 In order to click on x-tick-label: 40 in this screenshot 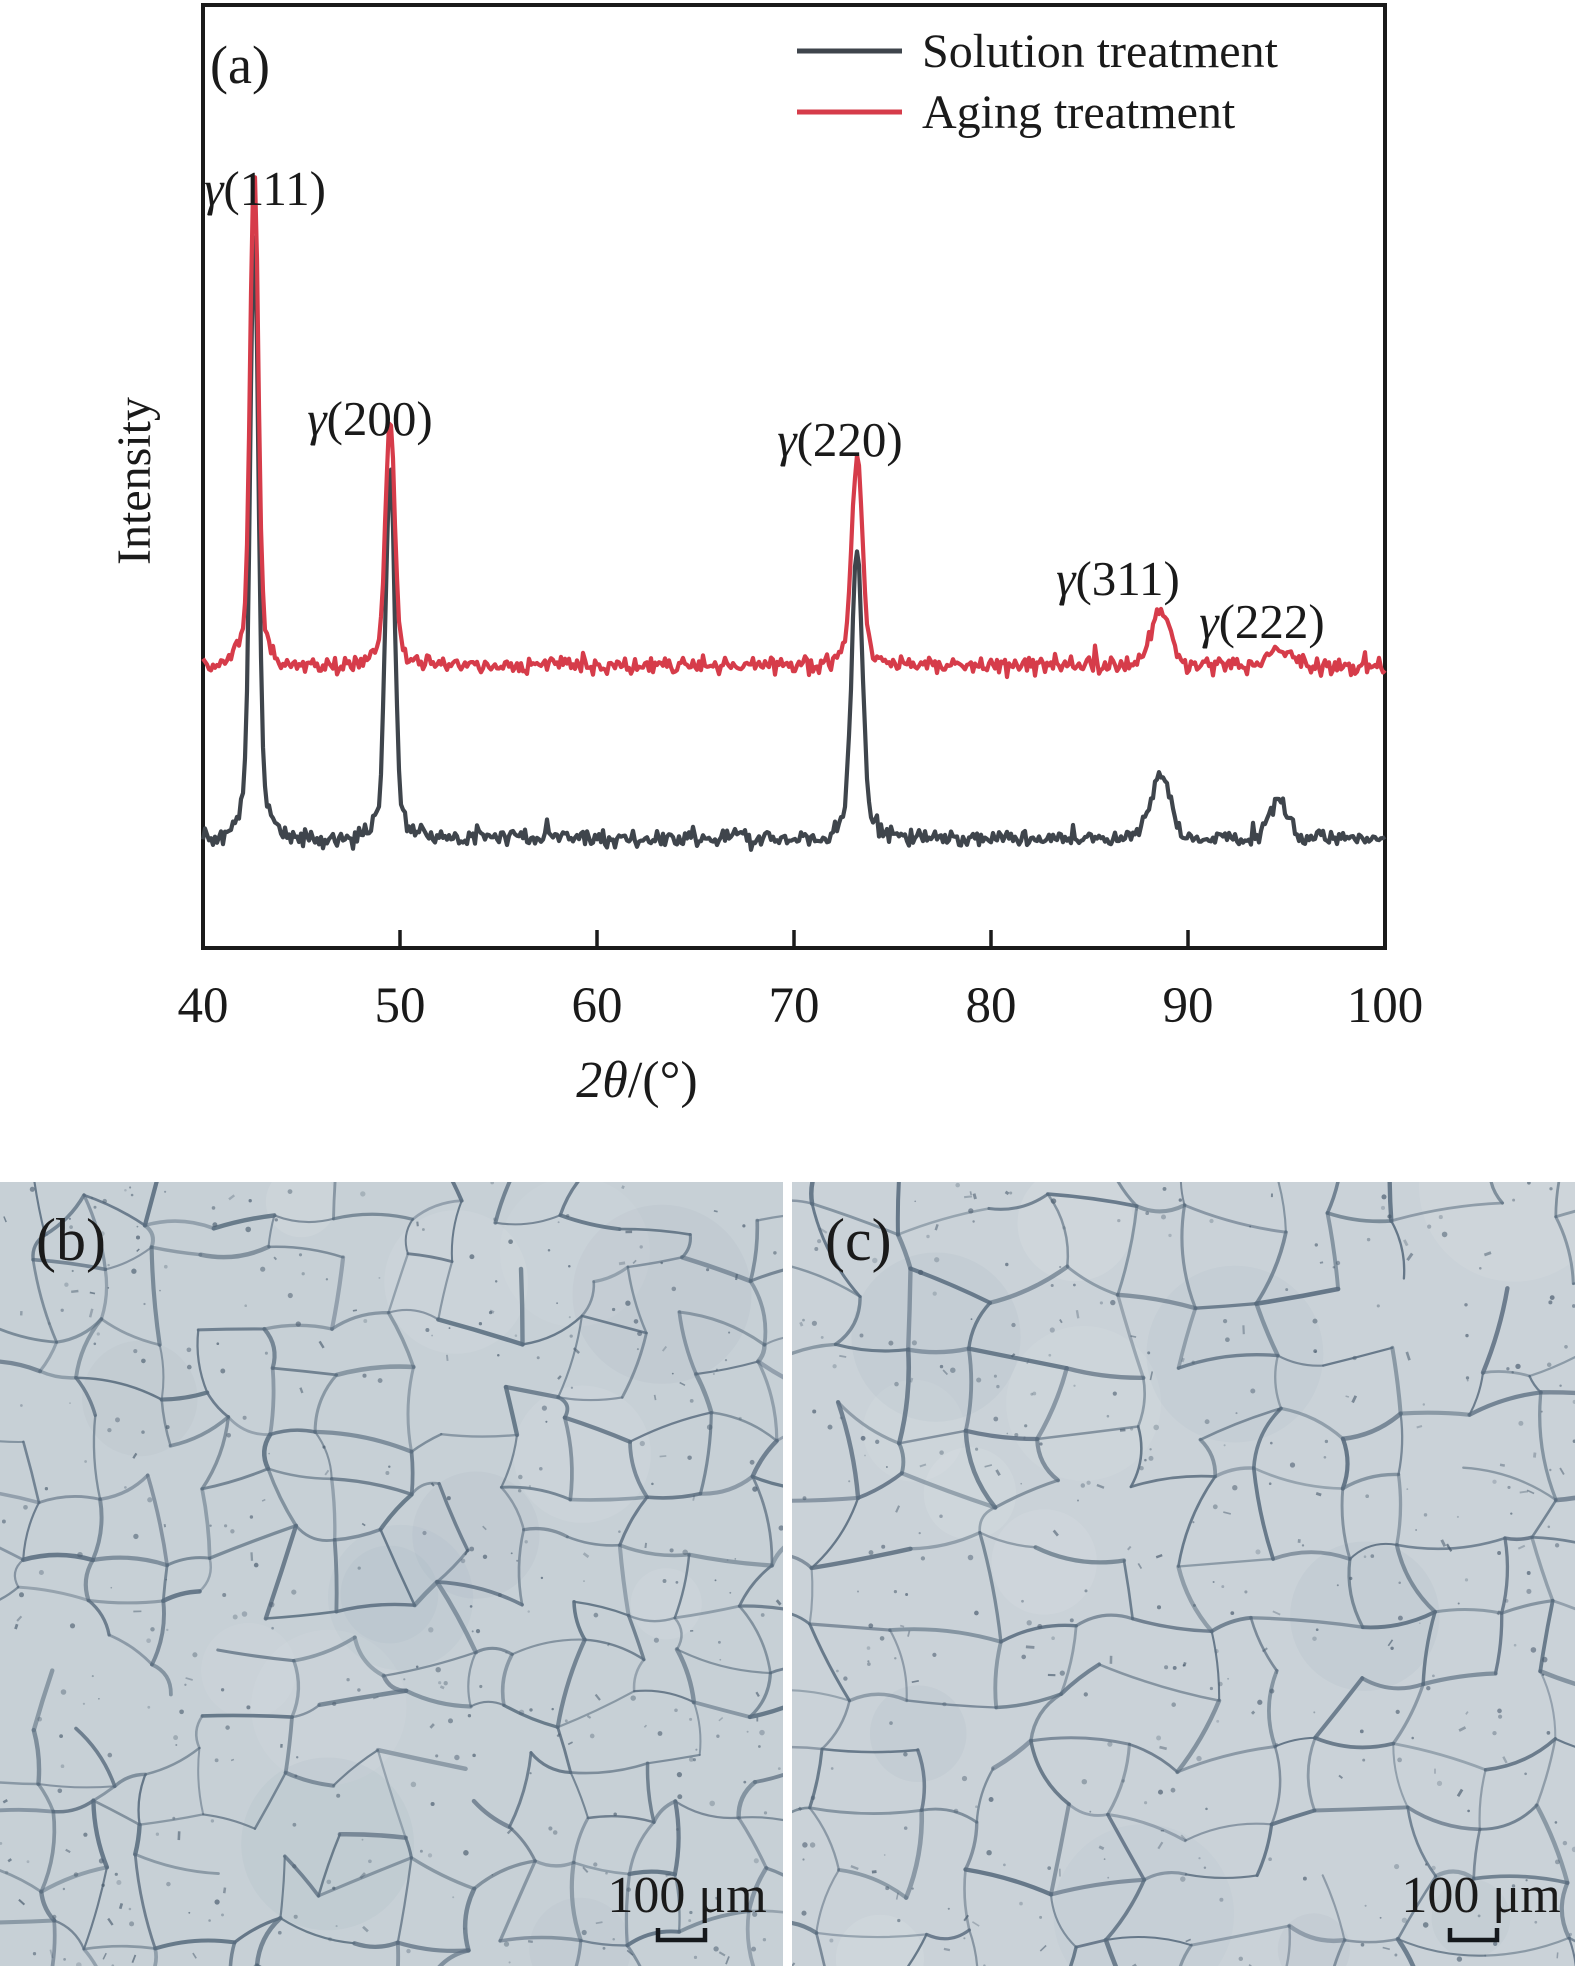, I will do `click(203, 1006)`.